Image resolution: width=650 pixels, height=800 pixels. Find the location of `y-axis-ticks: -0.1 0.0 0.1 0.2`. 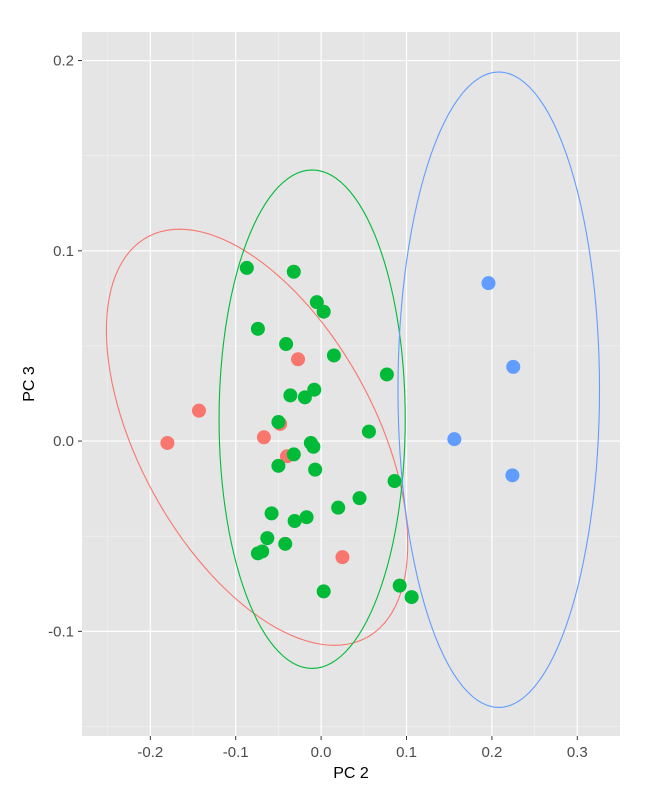

y-axis-ticks: -0.1 0.0 0.1 0.2 is located at coordinates (65, 346).